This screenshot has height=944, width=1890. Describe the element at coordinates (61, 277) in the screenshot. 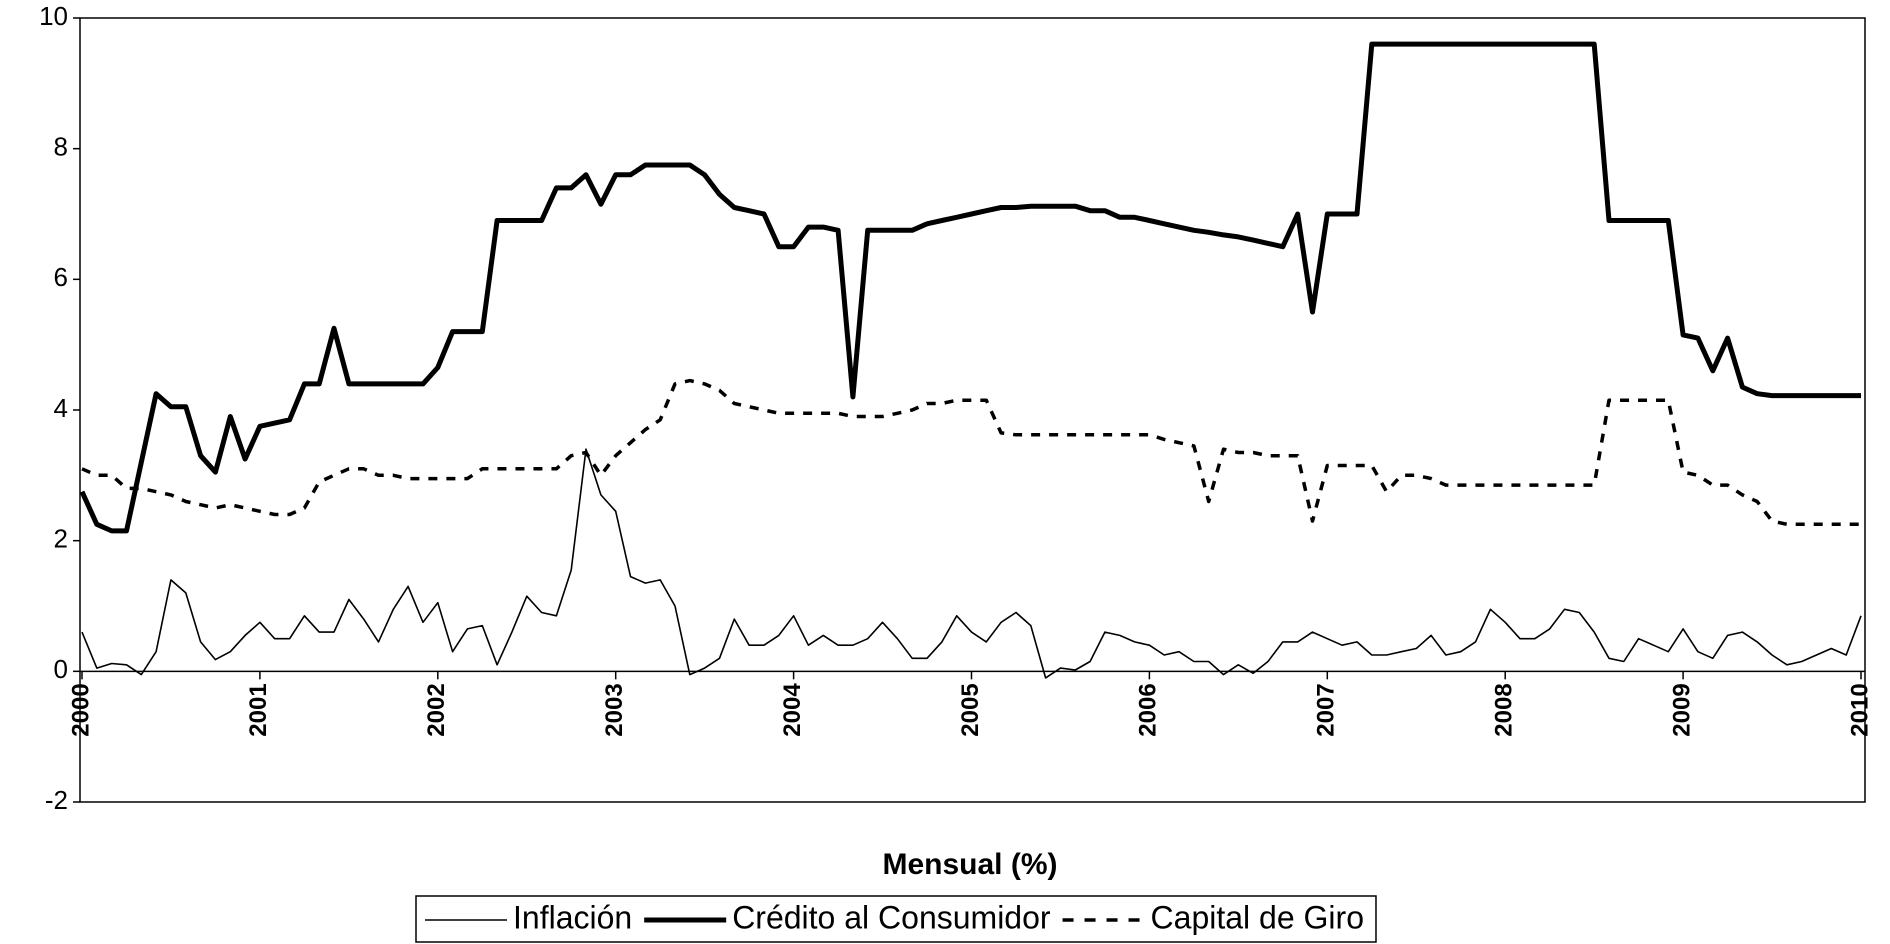

I see `y-tick-label: 6` at that location.